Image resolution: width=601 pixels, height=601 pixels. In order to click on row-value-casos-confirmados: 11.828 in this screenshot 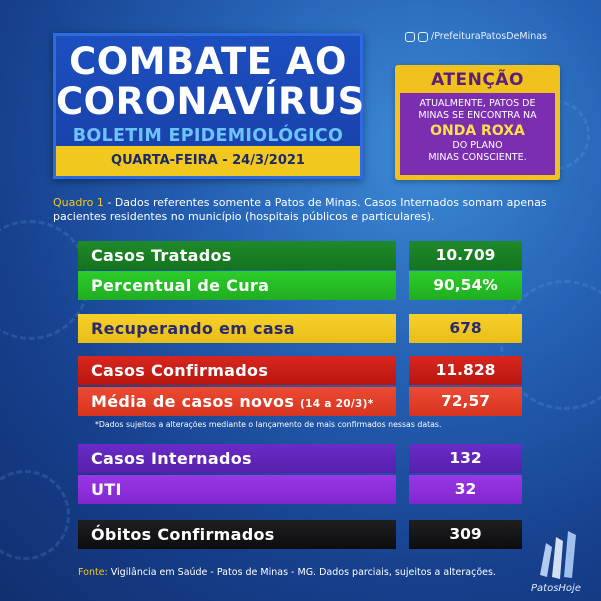, I will do `click(465, 370)`.